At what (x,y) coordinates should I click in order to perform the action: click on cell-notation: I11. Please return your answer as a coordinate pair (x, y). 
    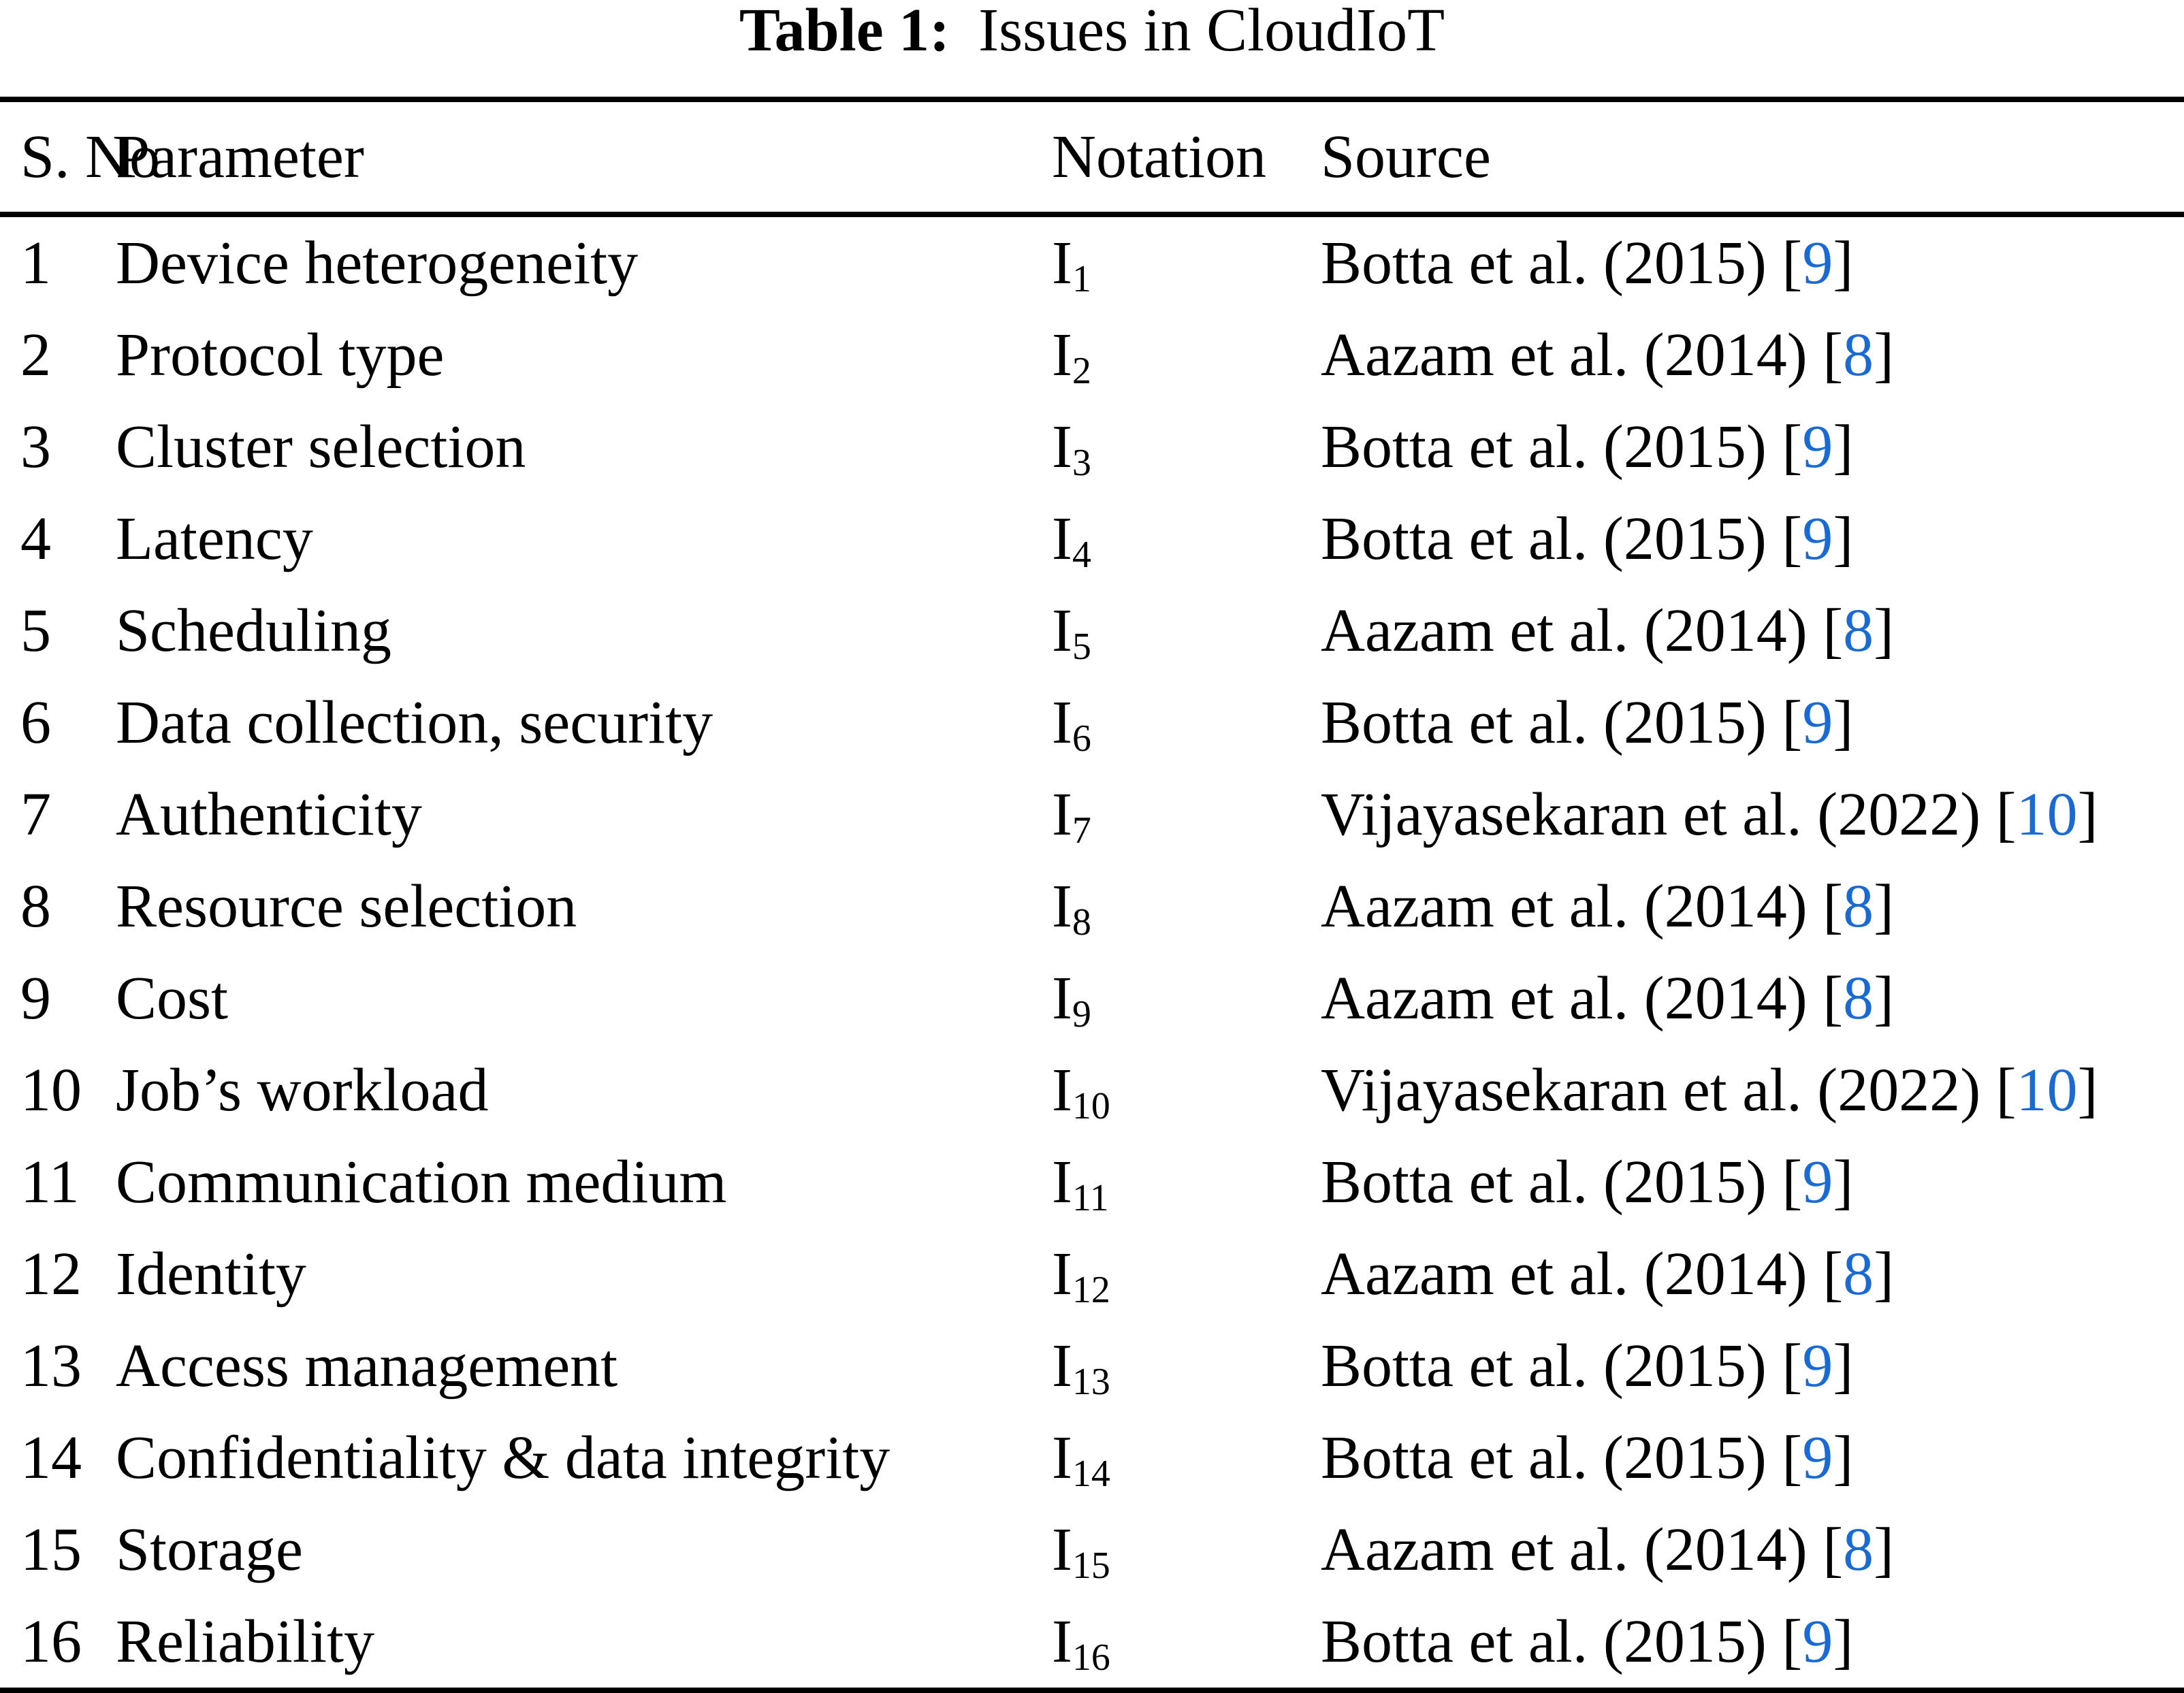
    Looking at the image, I should click on (1186, 1184).